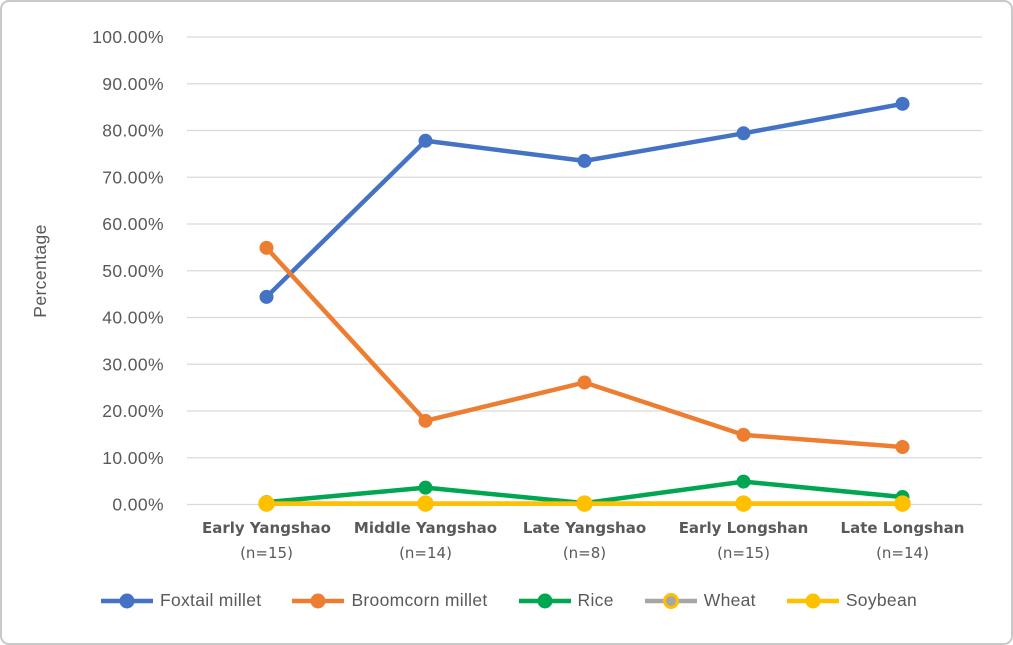 This screenshot has width=1013, height=645. What do you see at coordinates (902, 553) in the screenshot?
I see `x-axis-sublabel-late-longshan: (n=14)` at bounding box center [902, 553].